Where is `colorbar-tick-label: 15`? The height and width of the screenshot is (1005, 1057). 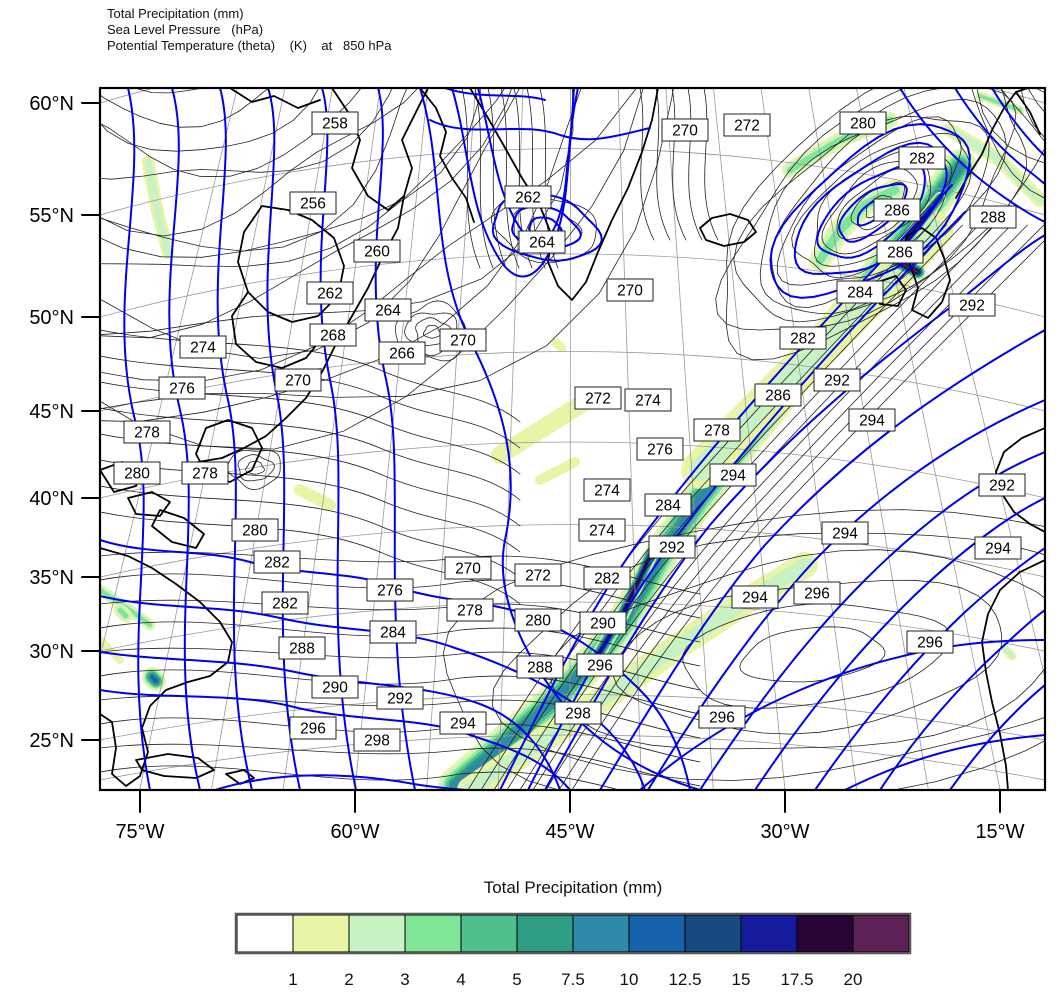
colorbar-tick-label: 15 is located at coordinates (741, 979).